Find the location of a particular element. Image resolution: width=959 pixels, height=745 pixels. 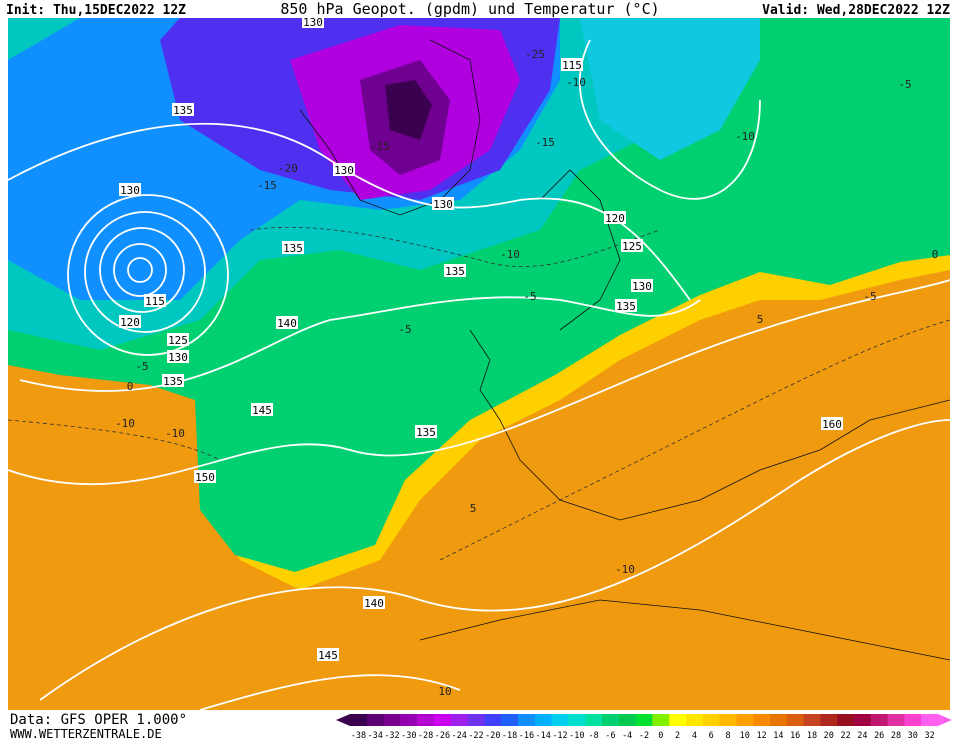

color-bar-arrow-left is located at coordinates (343, 720).